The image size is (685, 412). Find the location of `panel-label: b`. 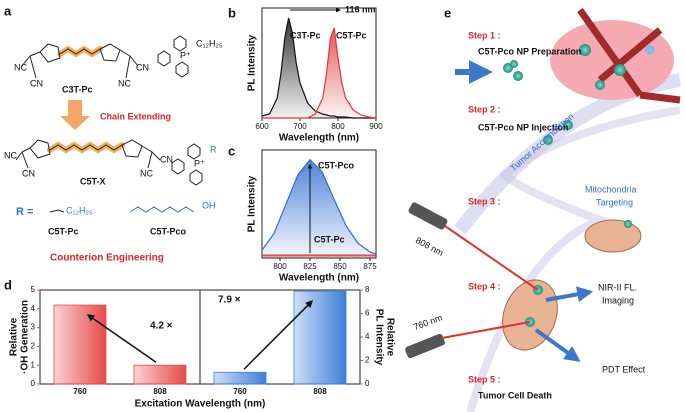

panel-label: b is located at coordinates (232, 12).